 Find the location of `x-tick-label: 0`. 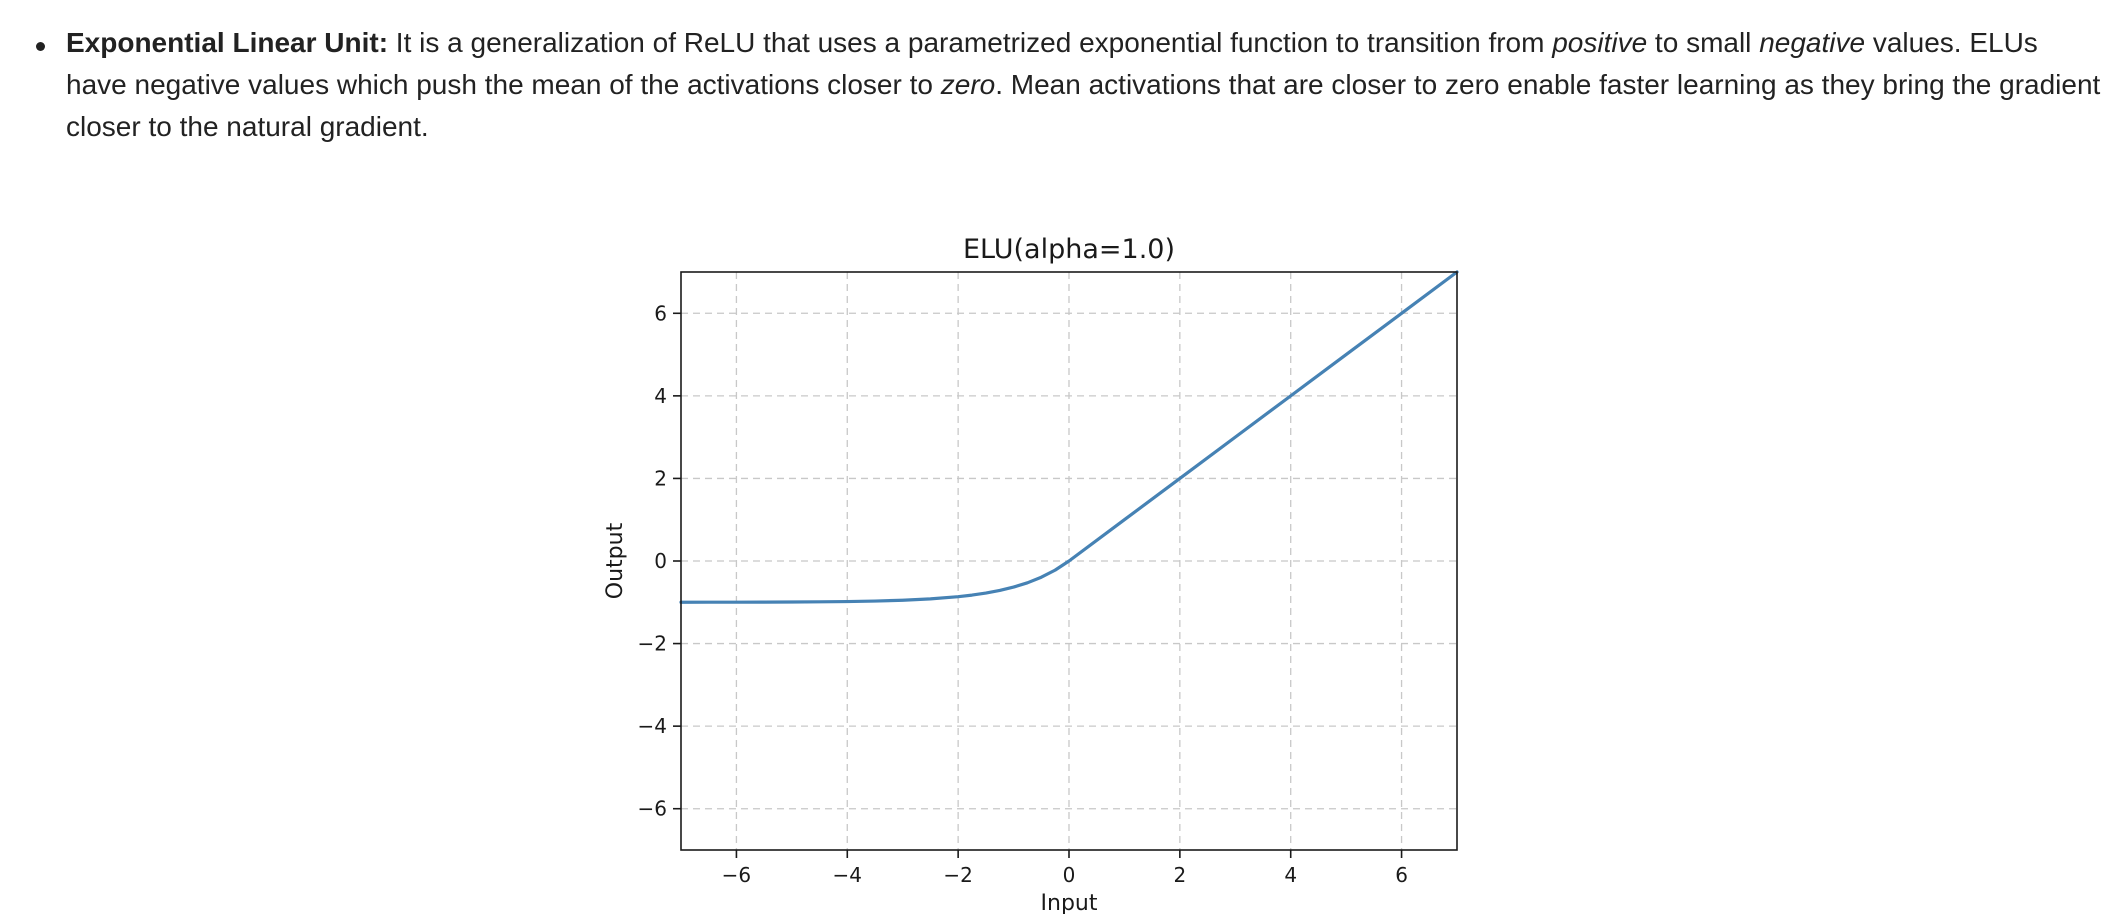

x-tick-label: 0 is located at coordinates (1069, 875).